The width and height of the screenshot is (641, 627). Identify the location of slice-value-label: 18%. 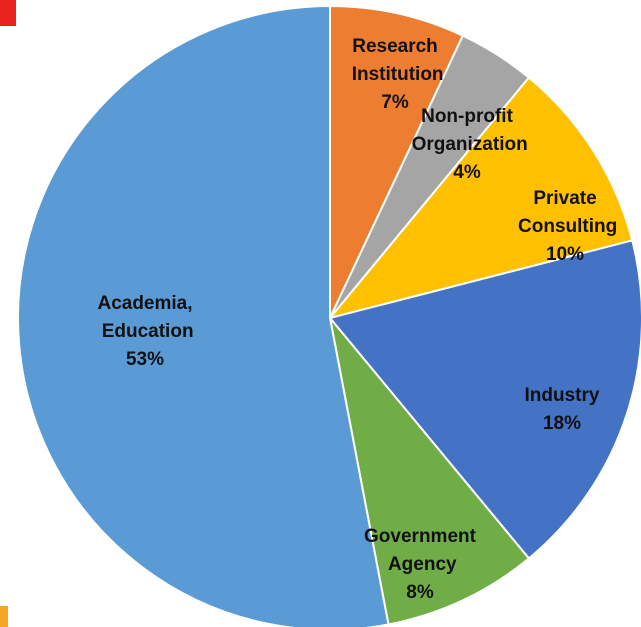
(562, 423).